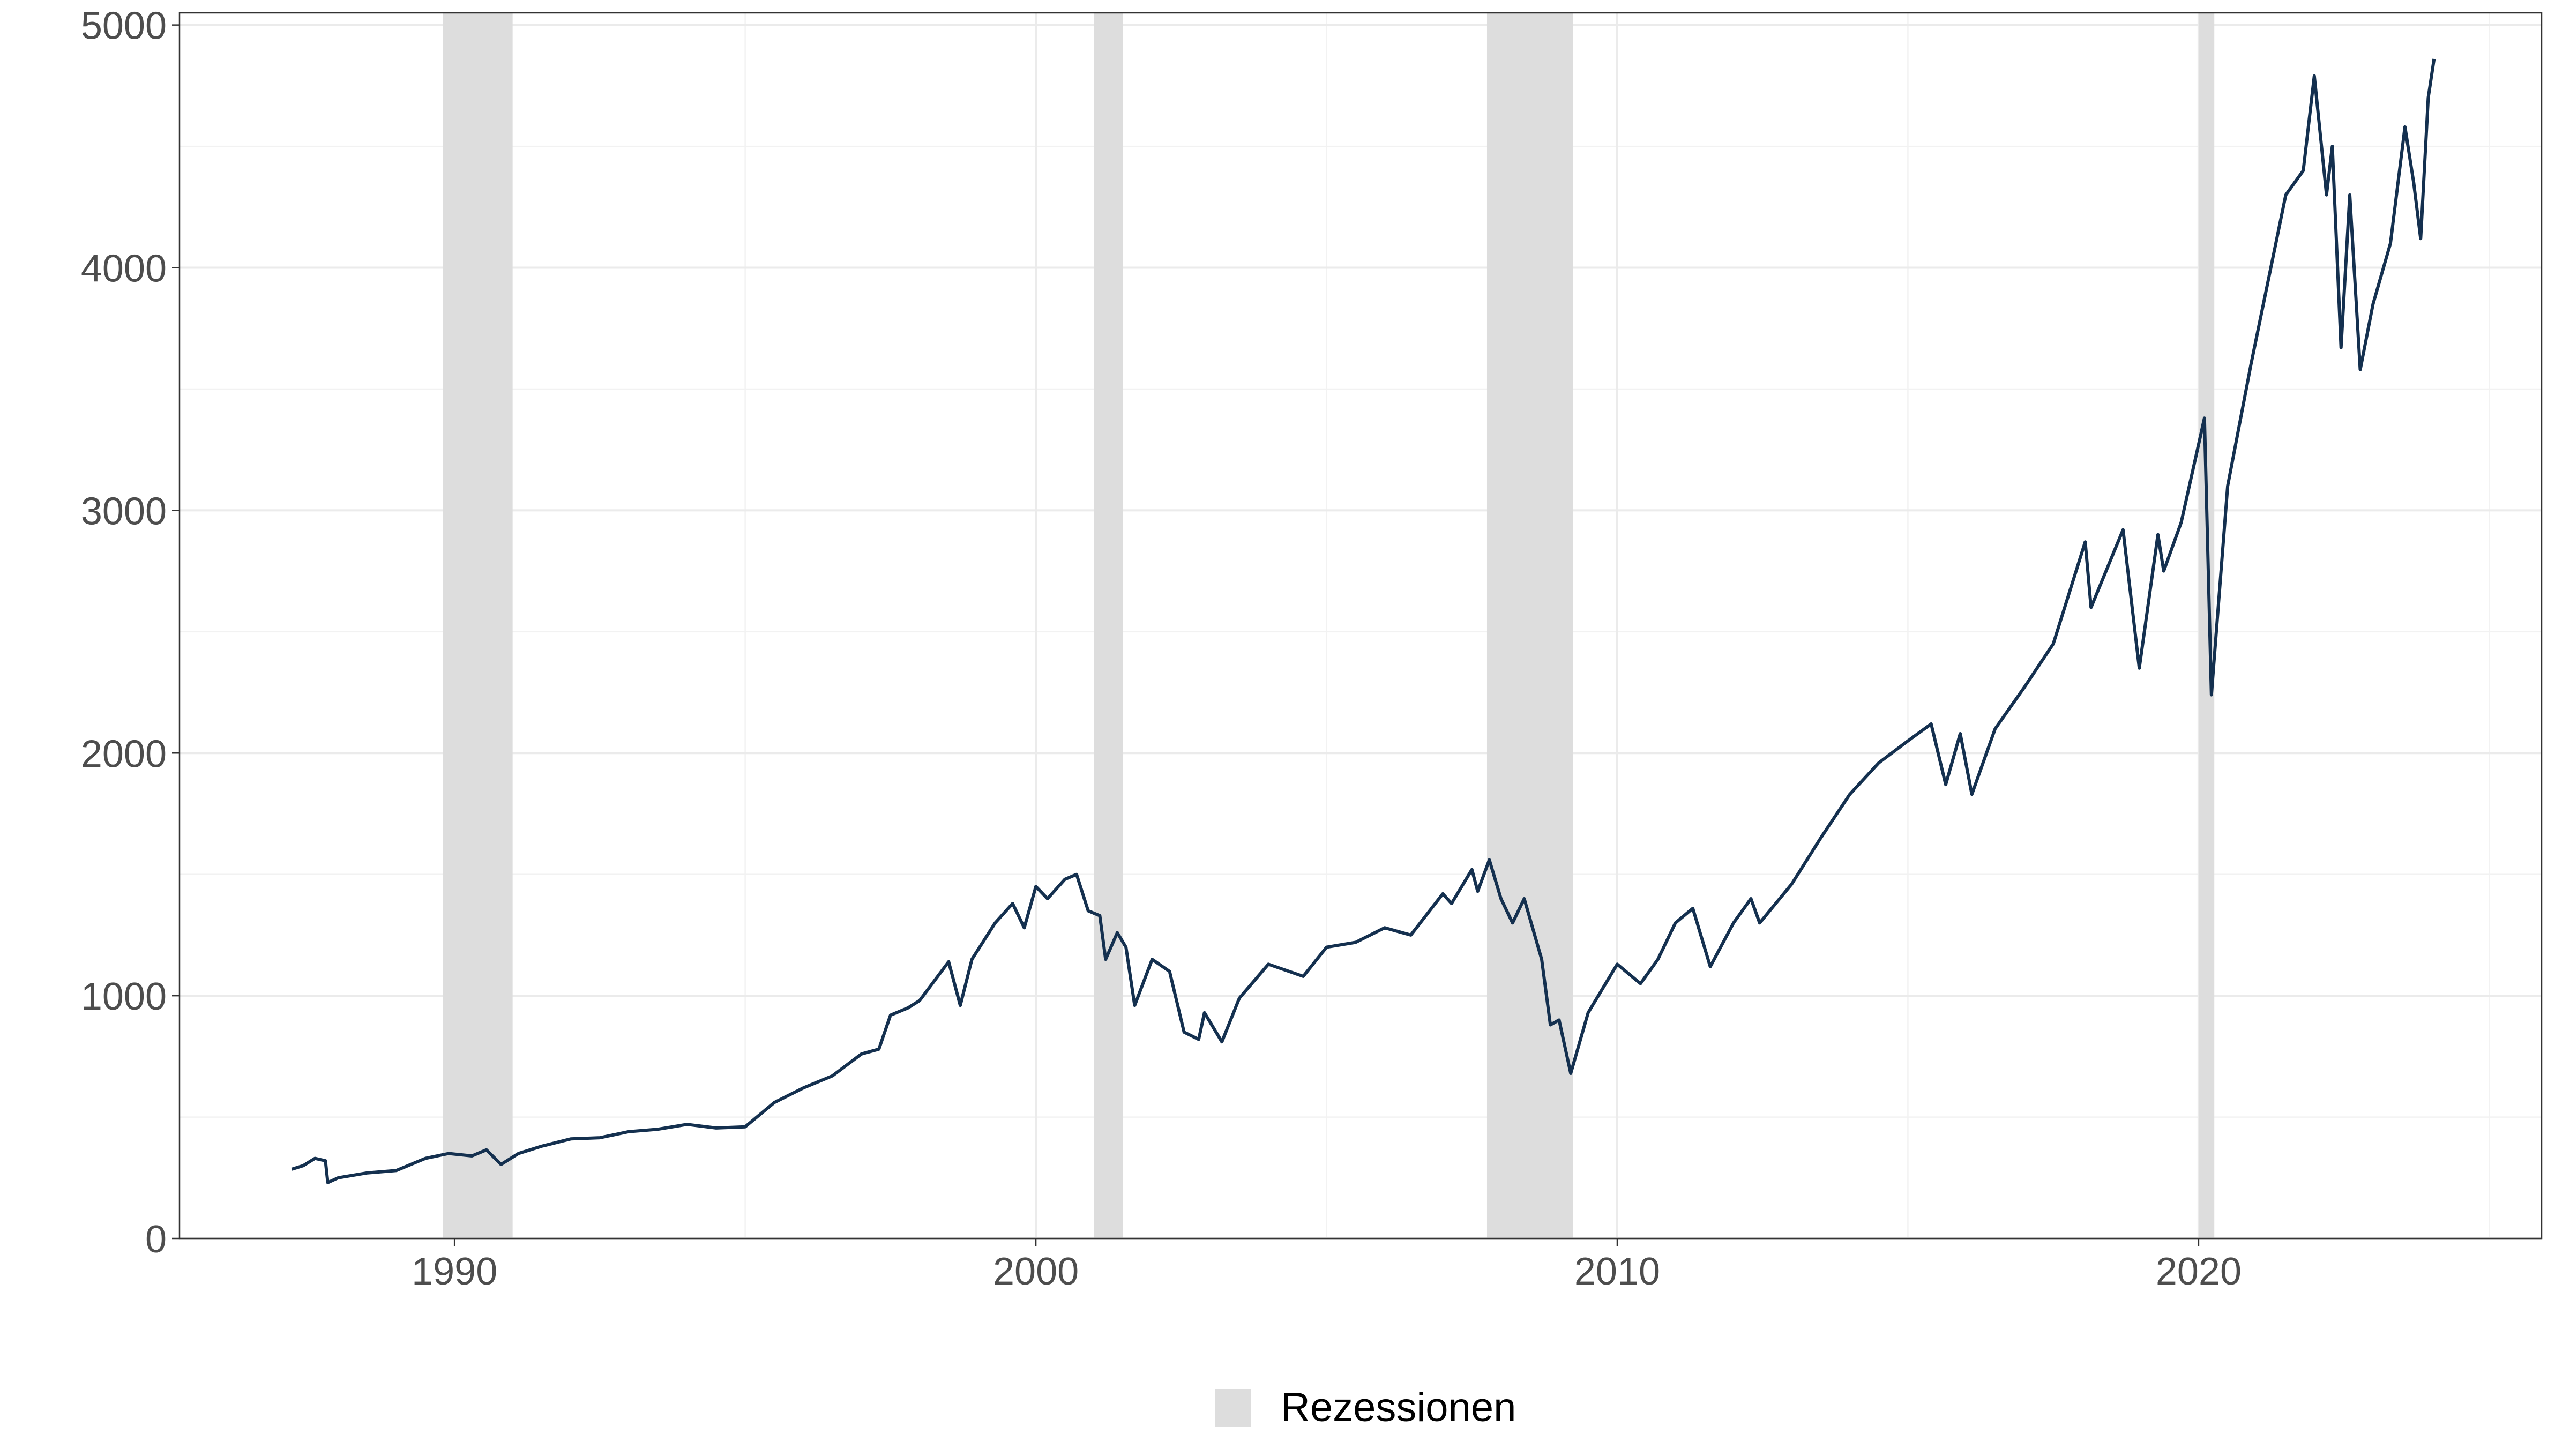 This screenshot has width=2555, height=1456. Describe the element at coordinates (2199, 1272) in the screenshot. I see `x-tick-label: 2020` at that location.